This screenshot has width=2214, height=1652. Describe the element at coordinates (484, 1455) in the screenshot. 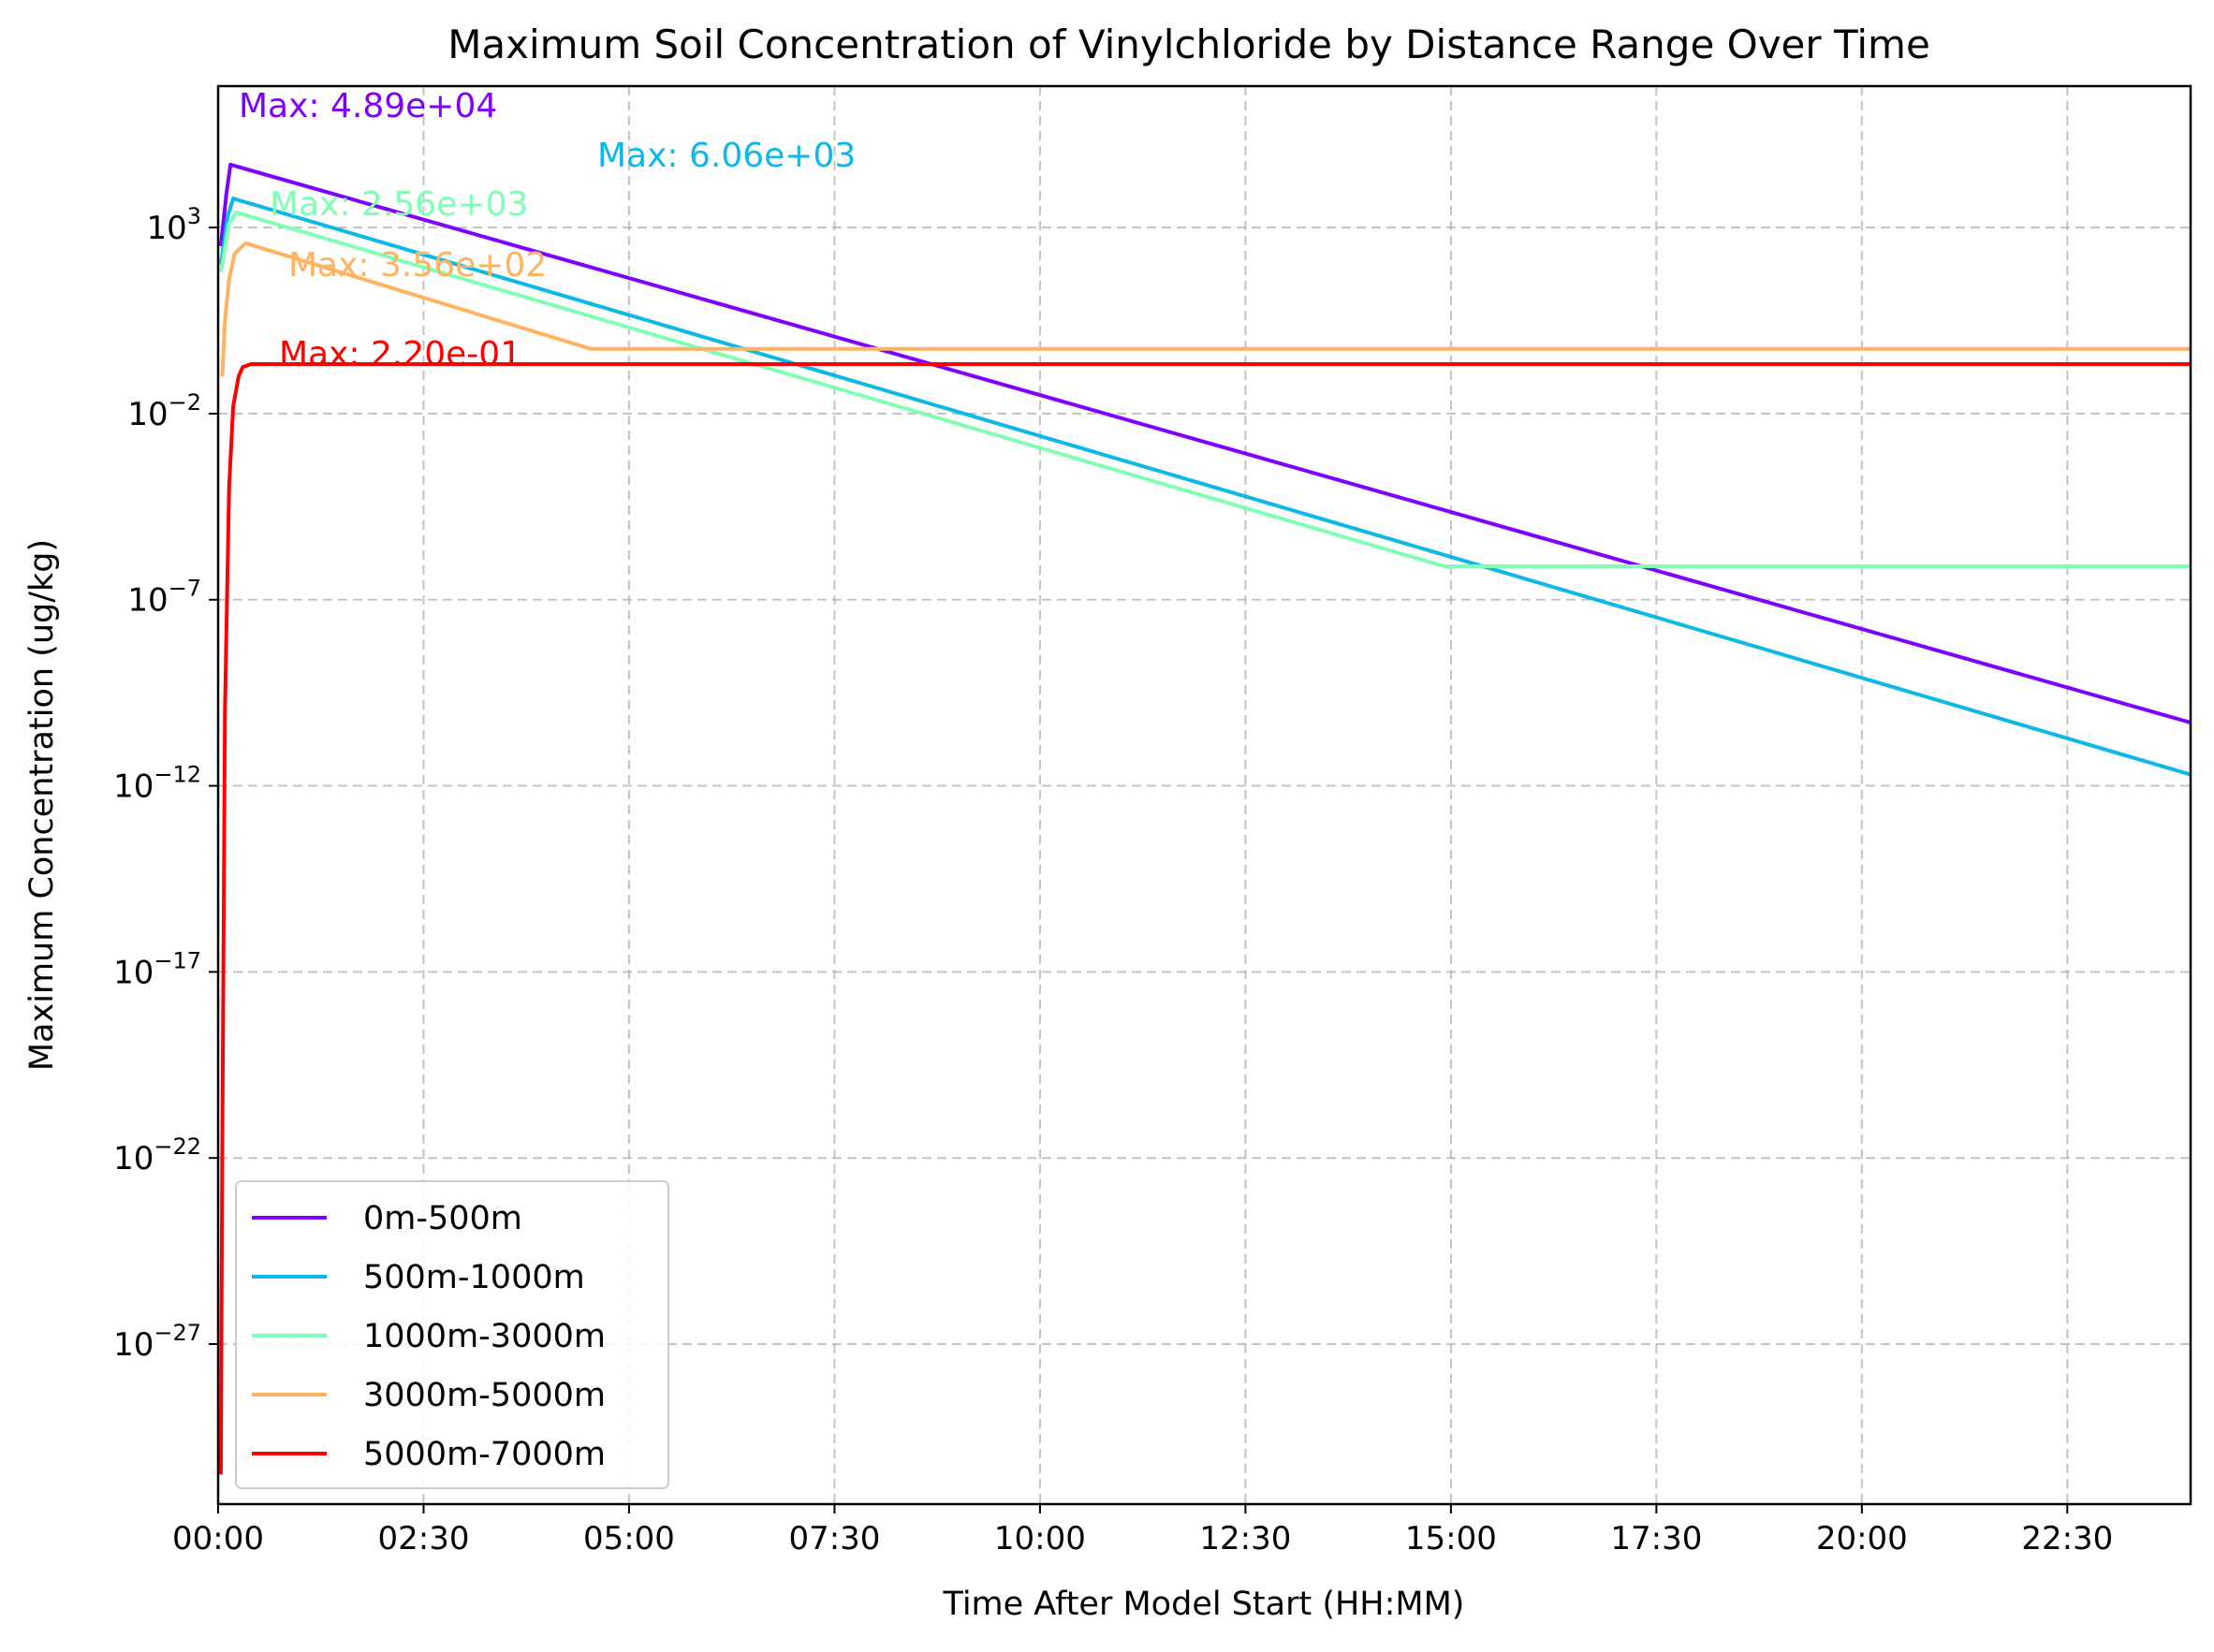

I see `legend-label: 5000m-7000m` at that location.